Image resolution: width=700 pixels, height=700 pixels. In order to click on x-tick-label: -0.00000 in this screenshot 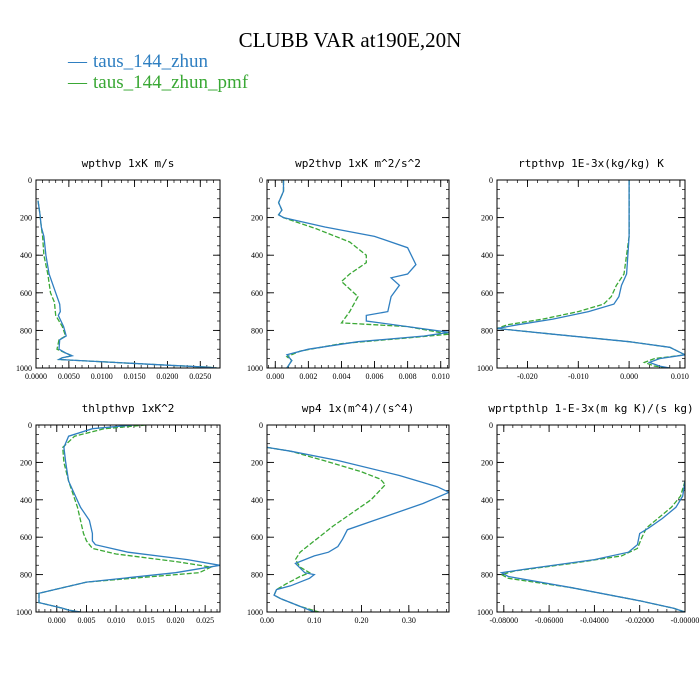, I will do `click(685, 620)`.